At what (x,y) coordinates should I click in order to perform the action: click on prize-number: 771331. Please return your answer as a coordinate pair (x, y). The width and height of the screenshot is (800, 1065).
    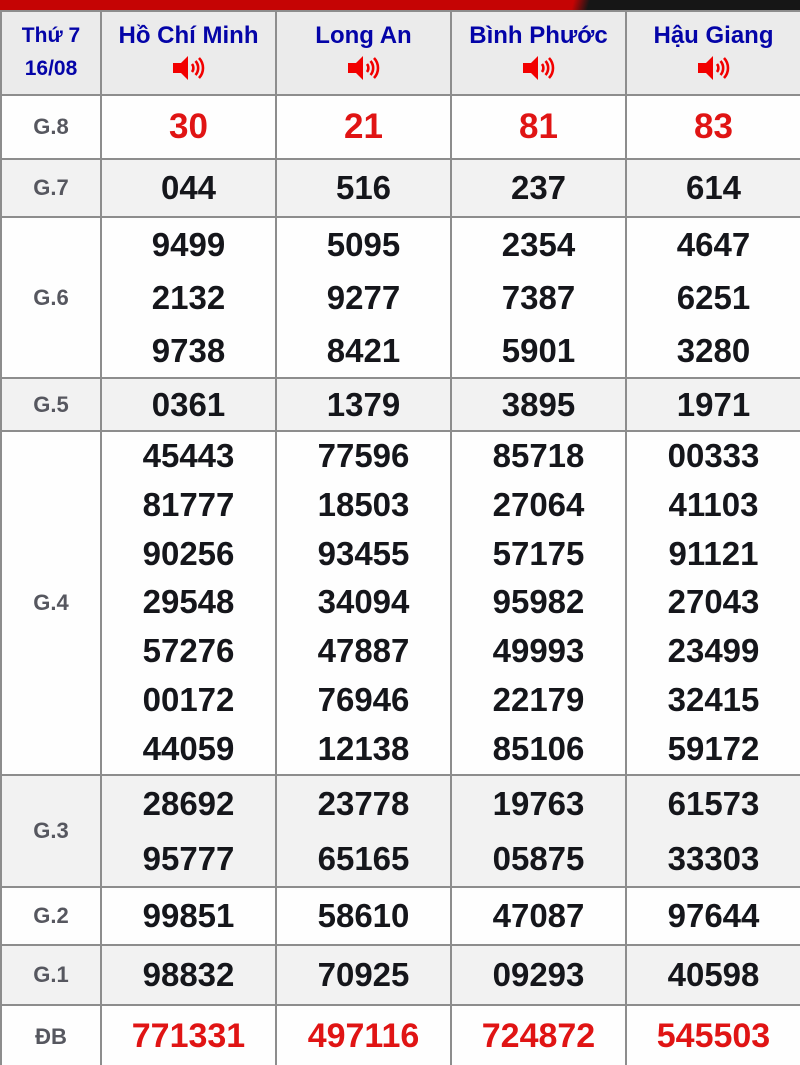
    Looking at the image, I should click on (188, 1035).